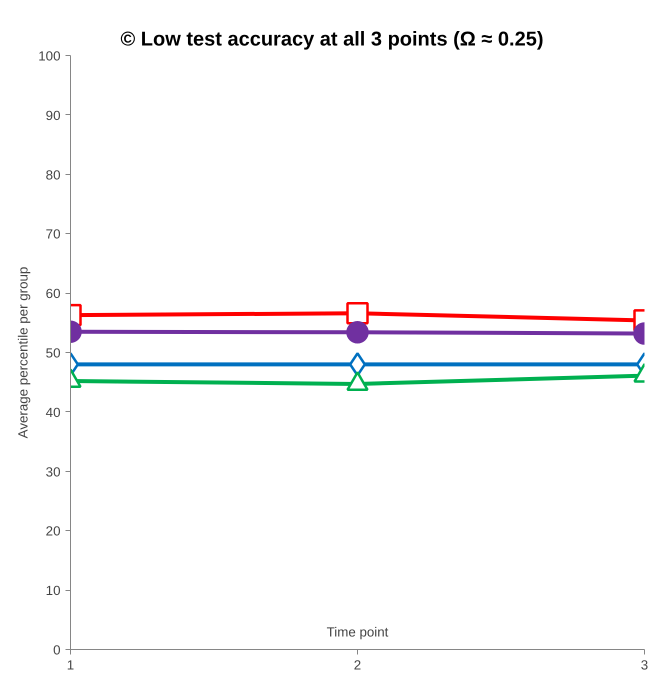 This screenshot has height=687, width=652. I want to click on chart-title: © Low test accuracy at all 3 points (Ω ≈ 0.25), so click(332, 39).